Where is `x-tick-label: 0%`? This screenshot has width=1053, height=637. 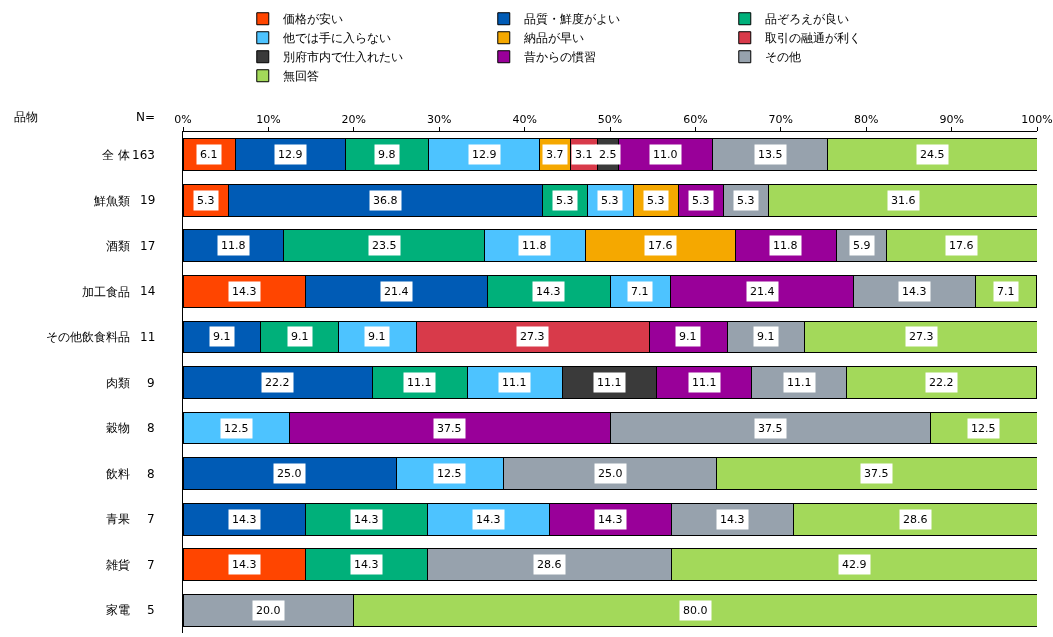
x-tick-label: 0% is located at coordinates (183, 119).